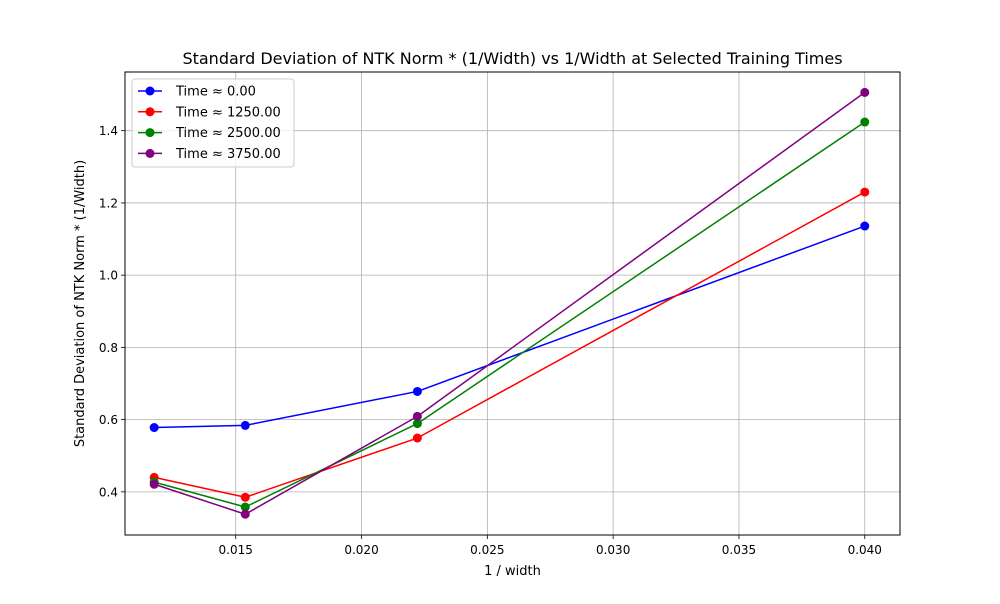  I want to click on x-tick-label: 0.040, so click(865, 550).